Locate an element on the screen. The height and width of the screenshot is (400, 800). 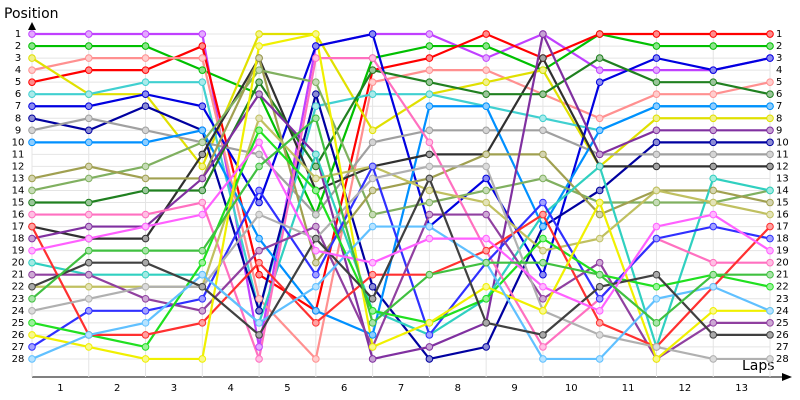
x-axis-label: Laps is located at coordinates (758, 366).